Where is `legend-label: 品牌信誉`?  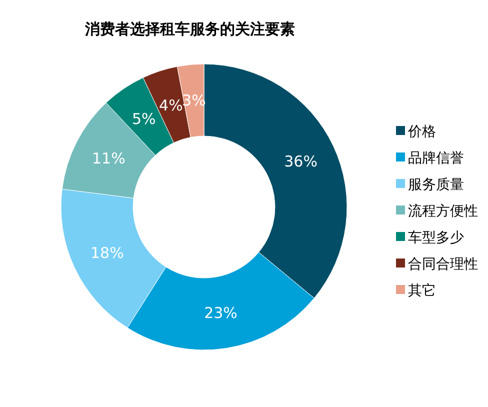
legend-label: 品牌信誉 is located at coordinates (436, 158).